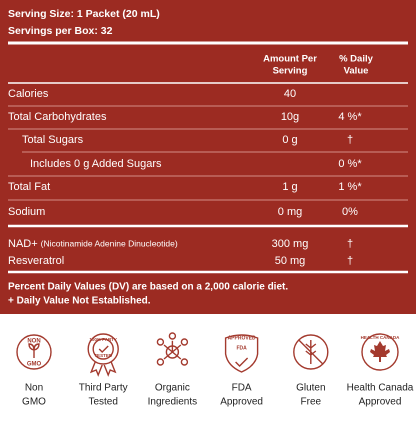 The height and width of the screenshot is (421, 416). Describe the element at coordinates (26, 212) in the screenshot. I see `row-label: Sodium` at that location.